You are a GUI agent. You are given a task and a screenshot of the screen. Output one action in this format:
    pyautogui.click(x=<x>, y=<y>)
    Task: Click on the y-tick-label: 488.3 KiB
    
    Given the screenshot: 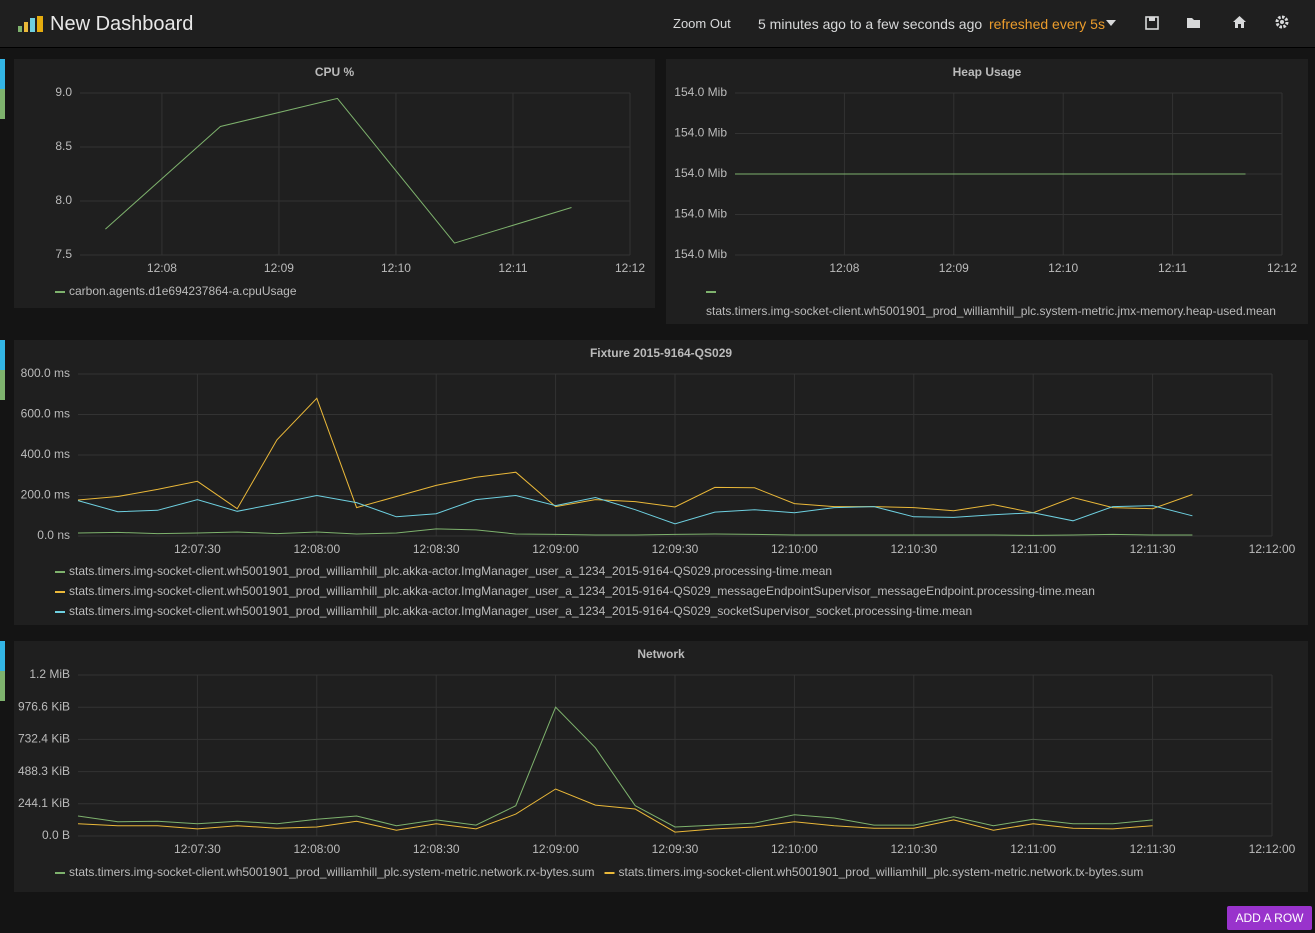 What is the action you would take?
    pyautogui.click(x=44, y=771)
    